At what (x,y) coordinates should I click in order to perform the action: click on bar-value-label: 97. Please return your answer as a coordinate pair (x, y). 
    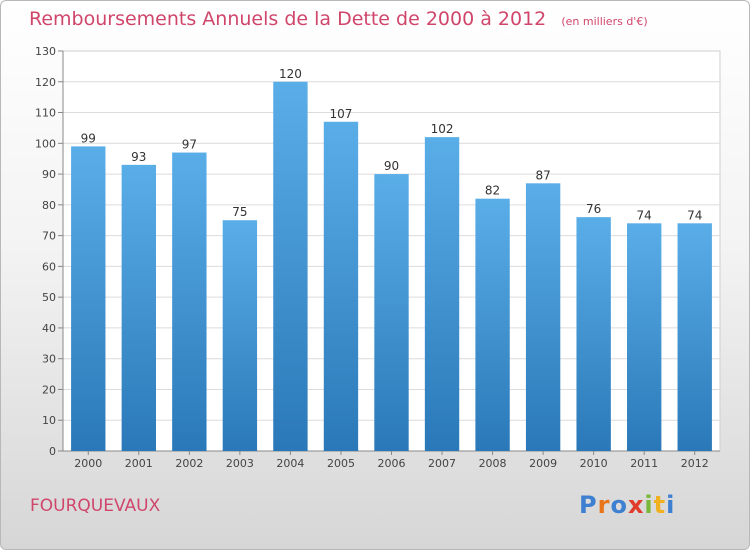
    Looking at the image, I should click on (189, 145).